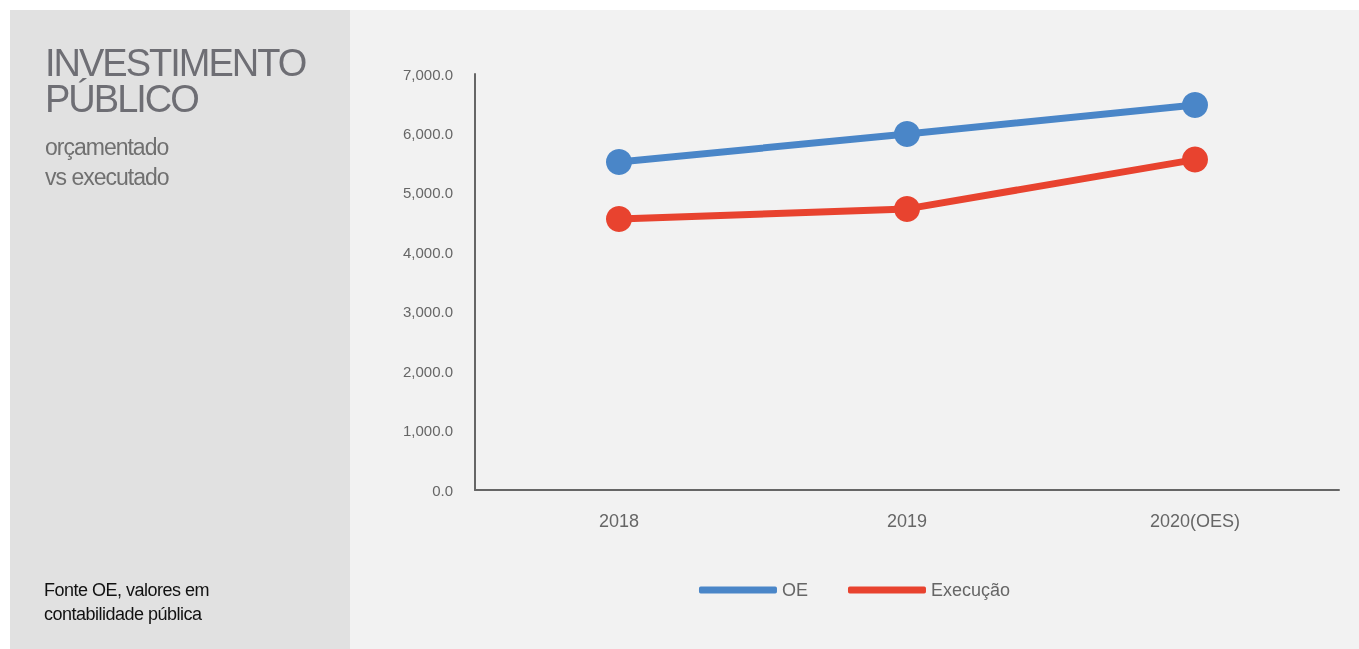 Image resolution: width=1359 pixels, height=649 pixels. What do you see at coordinates (427, 133) in the screenshot?
I see `y-tick-label: 6,000.0` at bounding box center [427, 133].